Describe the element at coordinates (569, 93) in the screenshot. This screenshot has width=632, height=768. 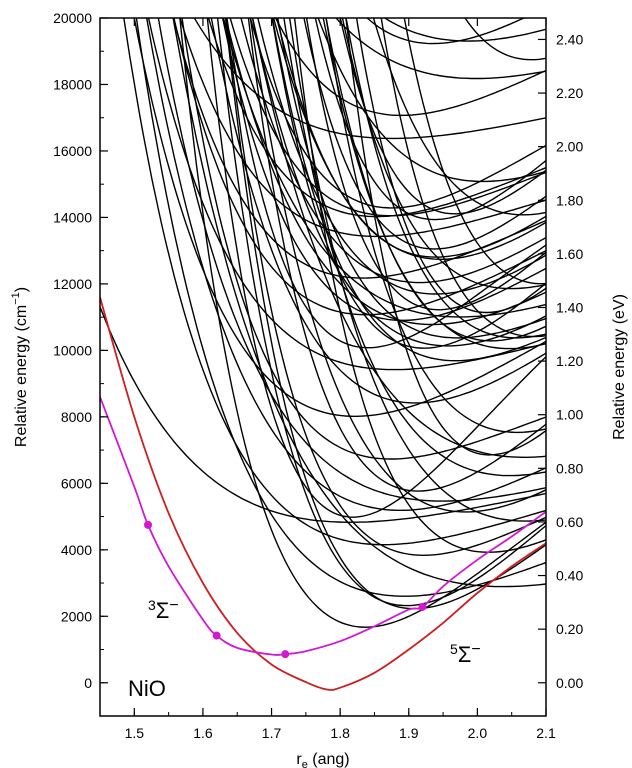
I see `y2-tick-label: 2.20` at that location.